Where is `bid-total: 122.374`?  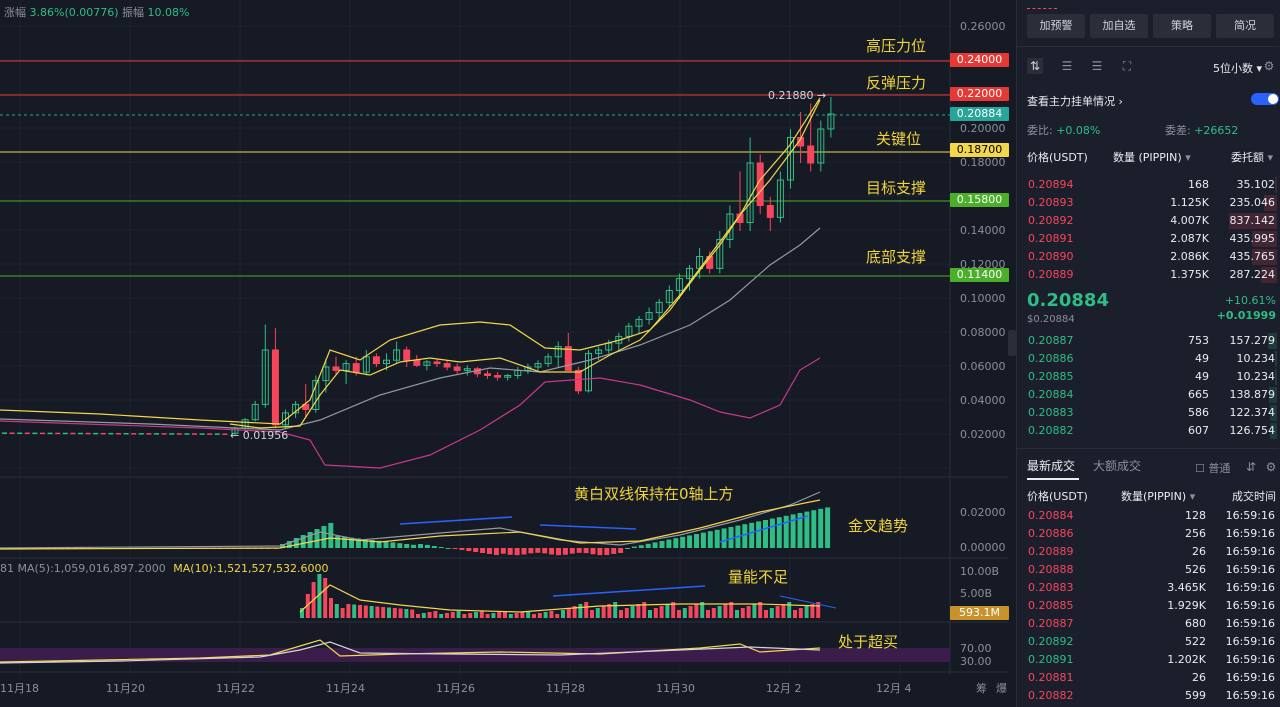
bid-total: 122.374 is located at coordinates (1252, 412).